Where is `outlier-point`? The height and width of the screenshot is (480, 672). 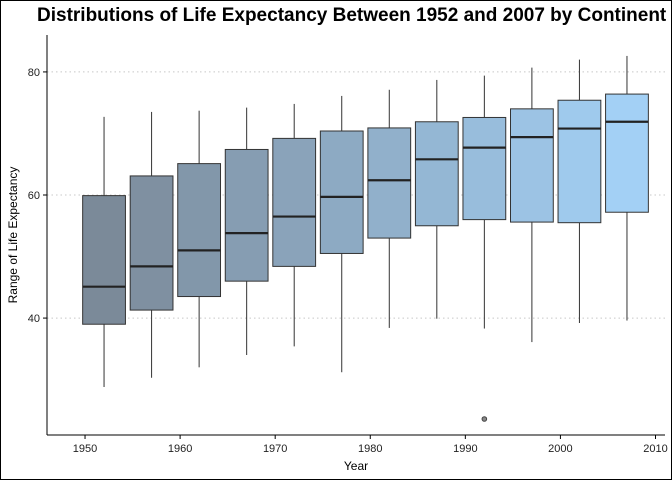 outlier-point is located at coordinates (484, 419).